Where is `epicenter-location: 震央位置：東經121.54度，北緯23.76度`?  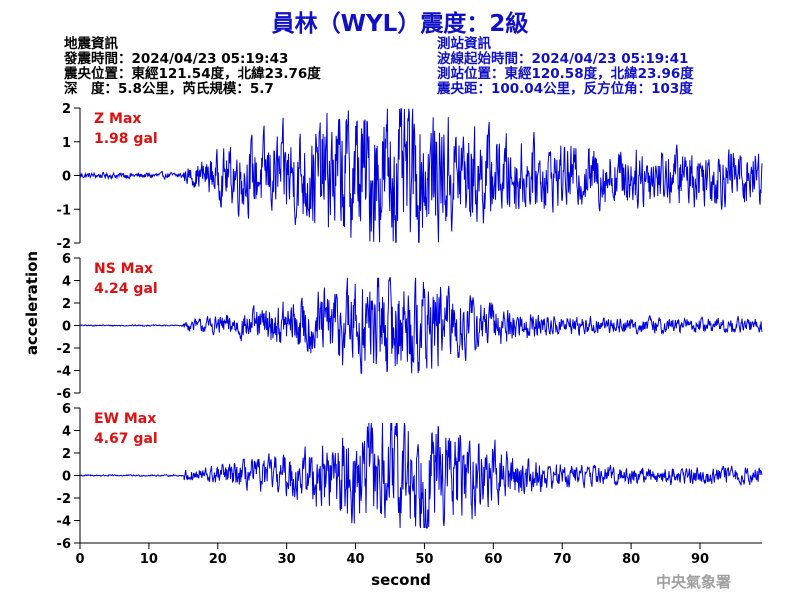
epicenter-location: 震央位置：東經121.54度，北緯23.76度 is located at coordinates (192, 74).